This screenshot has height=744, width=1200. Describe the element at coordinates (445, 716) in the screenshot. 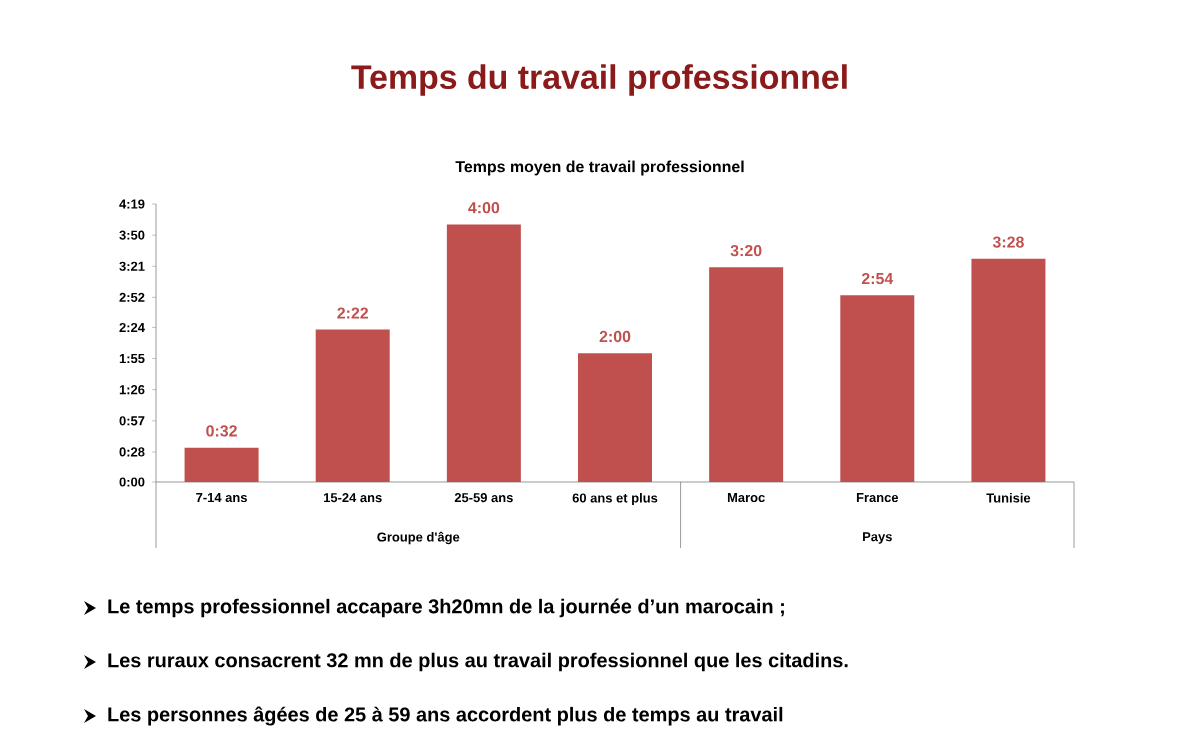

I see `text: Les personnes âgées de 25 à 59 ans accordent plus de temps au travail` at that location.